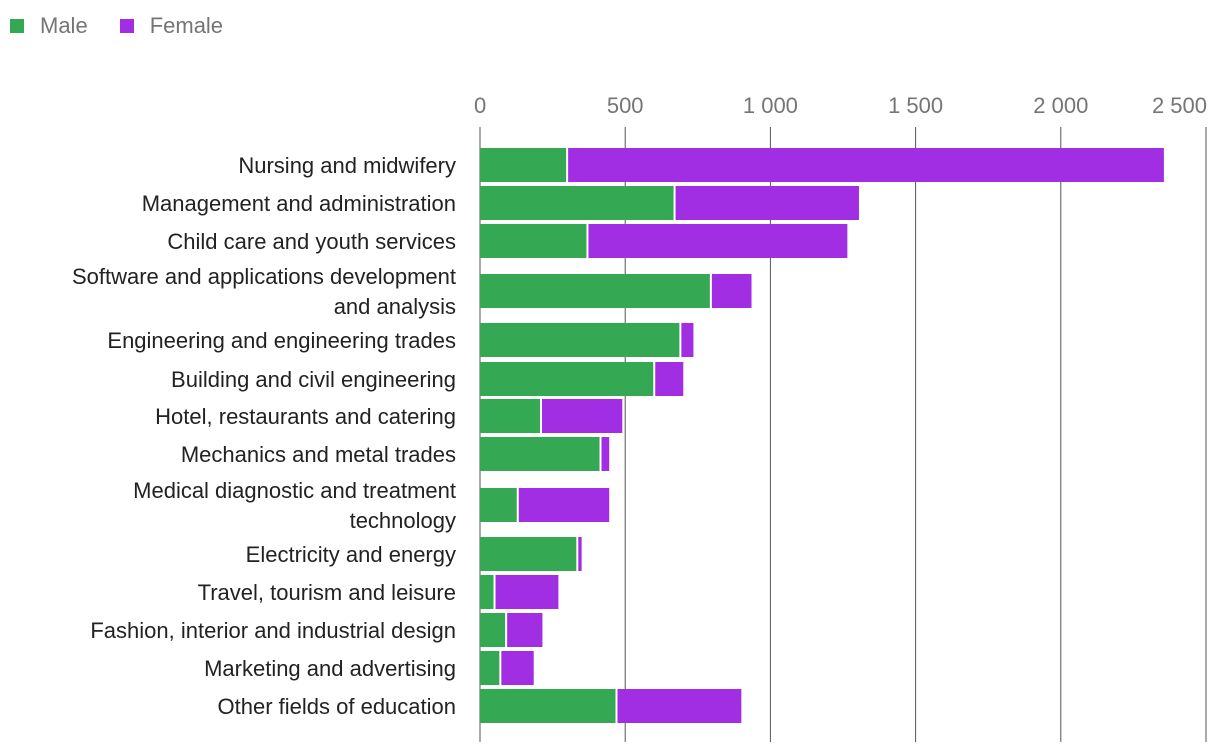 The width and height of the screenshot is (1220, 754). Describe the element at coordinates (305, 416) in the screenshot. I see `category-label: Hotel, restaurants and catering` at that location.